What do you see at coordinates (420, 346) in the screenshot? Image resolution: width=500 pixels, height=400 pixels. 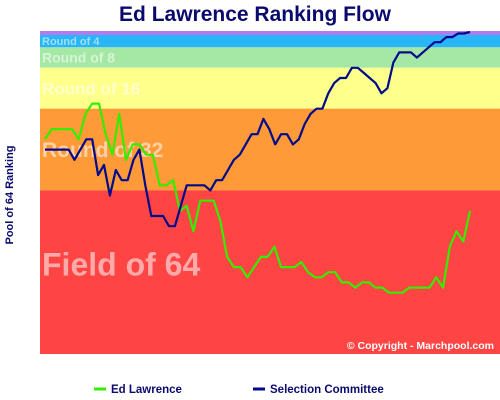 I see `copyright-annotation: © Copyright - Marchpool.com` at bounding box center [420, 346].